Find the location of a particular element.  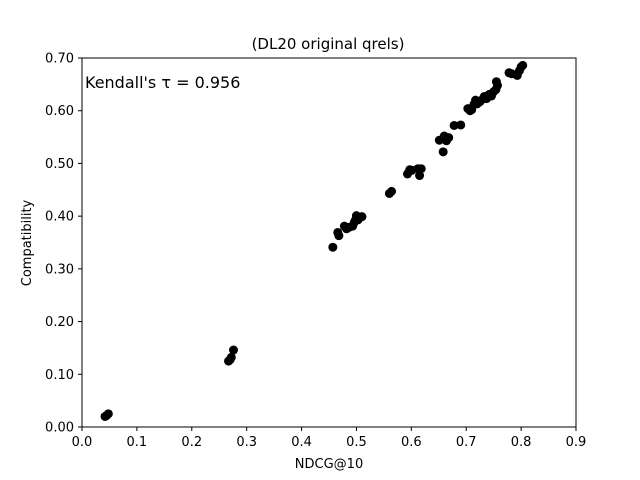

y-tick-label: 0.70 is located at coordinates (59, 59).